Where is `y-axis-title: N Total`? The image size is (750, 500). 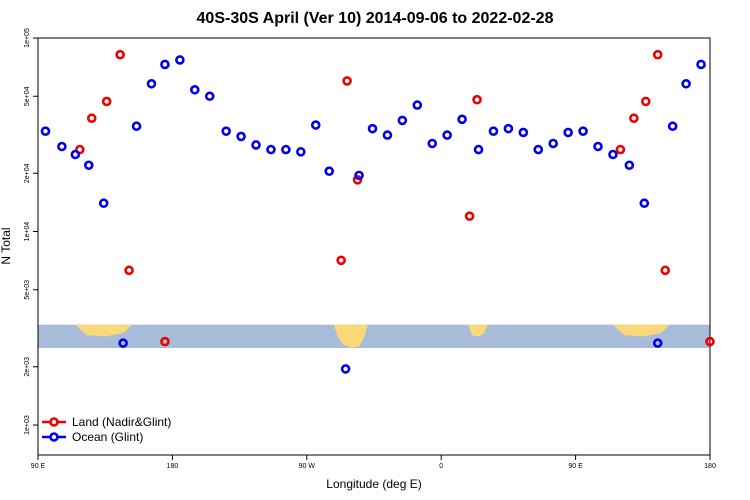 y-axis-title: N Total is located at coordinates (6, 245).